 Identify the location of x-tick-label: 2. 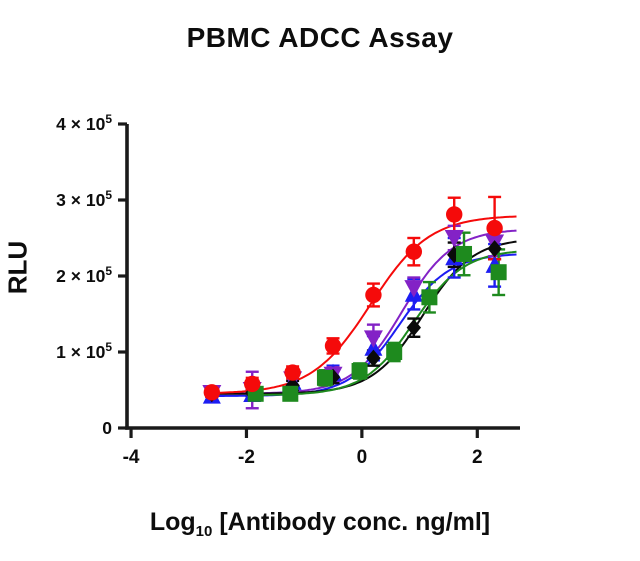
(477, 457).